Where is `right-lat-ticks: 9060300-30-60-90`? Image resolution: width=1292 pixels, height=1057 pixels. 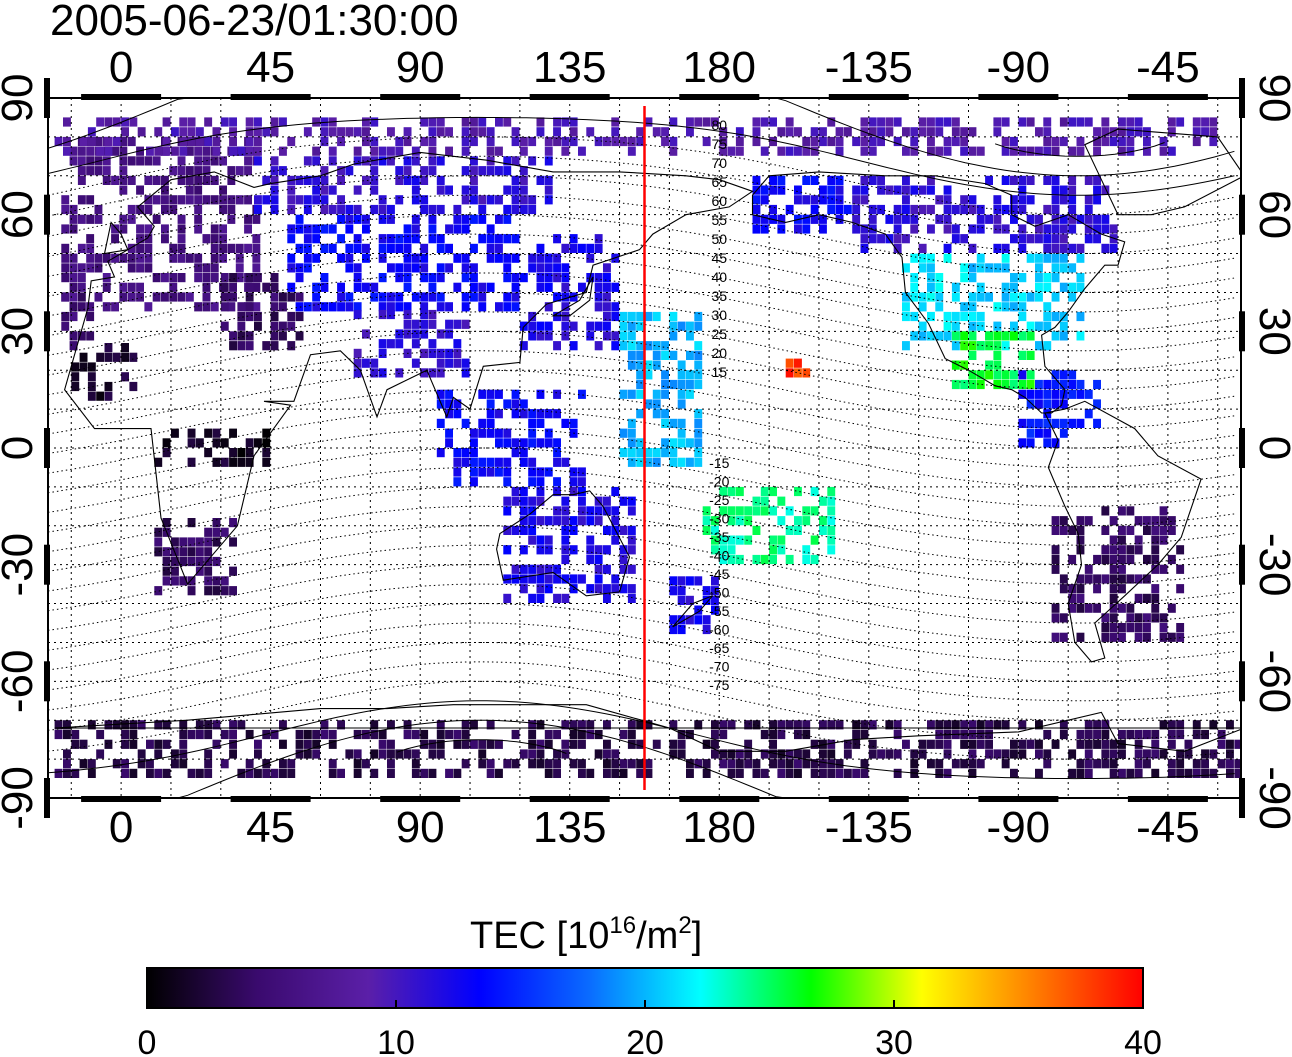
right-lat-ticks: 9060300-30-60-90 is located at coordinates (1271, 452).